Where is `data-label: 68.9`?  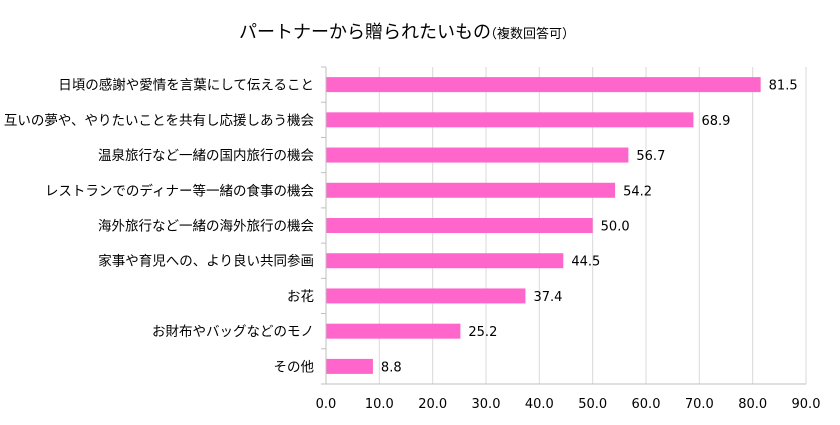
data-label: 68.9 is located at coordinates (715, 121).